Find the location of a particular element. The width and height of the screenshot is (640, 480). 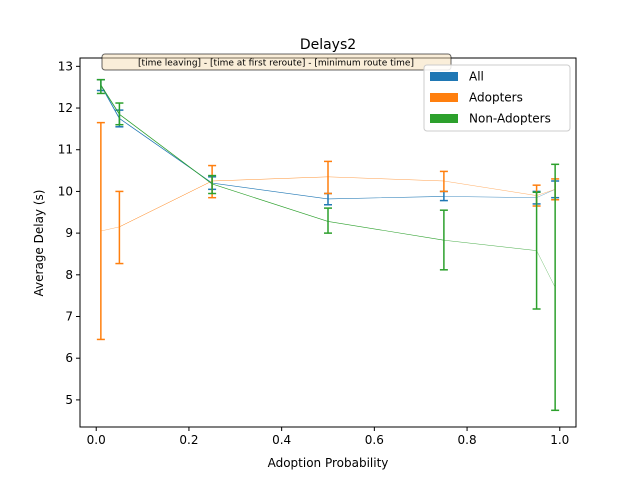

legend-entry: Non-Adopters is located at coordinates (510, 119).